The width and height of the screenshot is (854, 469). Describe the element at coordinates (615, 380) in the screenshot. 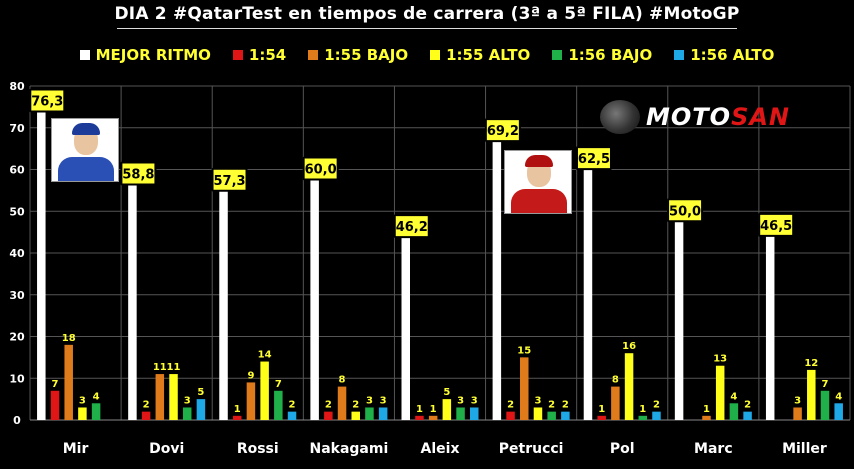

I see `data-label-s155bajo: 8` at that location.